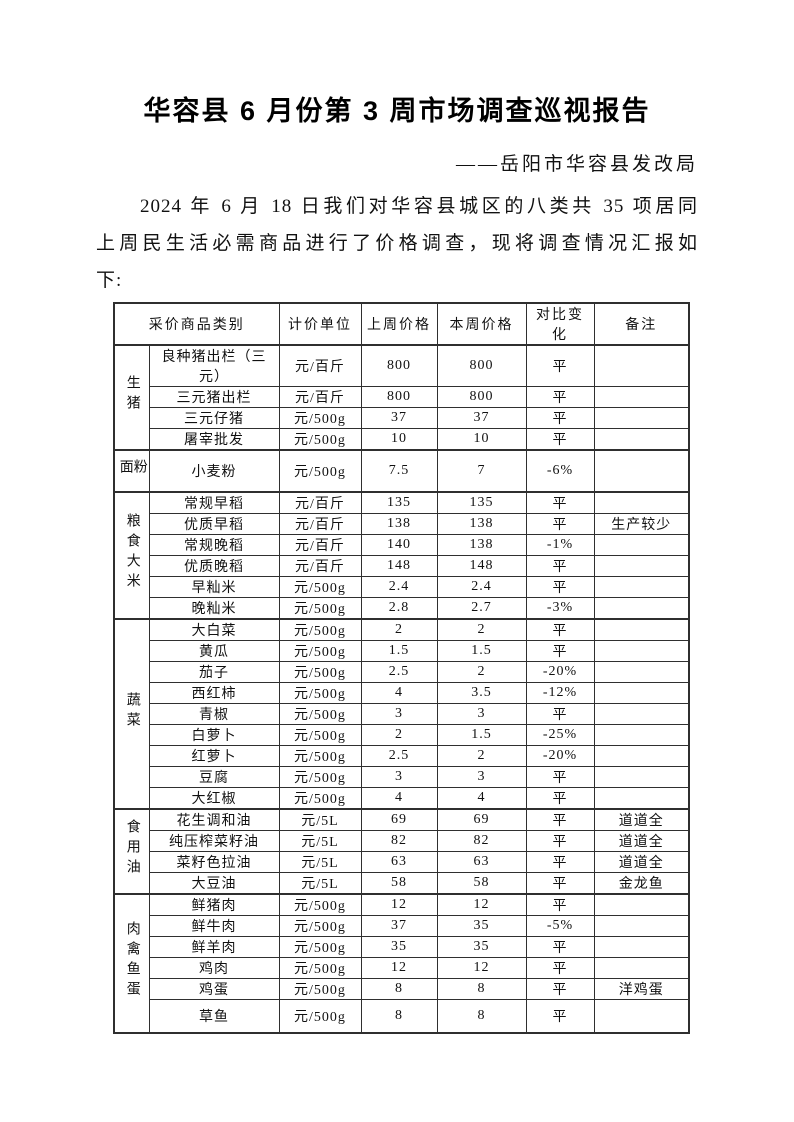 This screenshot has width=794, height=1122. Describe the element at coordinates (214, 566) in the screenshot. I see `cell-item-name: 优质晚稻` at that location.